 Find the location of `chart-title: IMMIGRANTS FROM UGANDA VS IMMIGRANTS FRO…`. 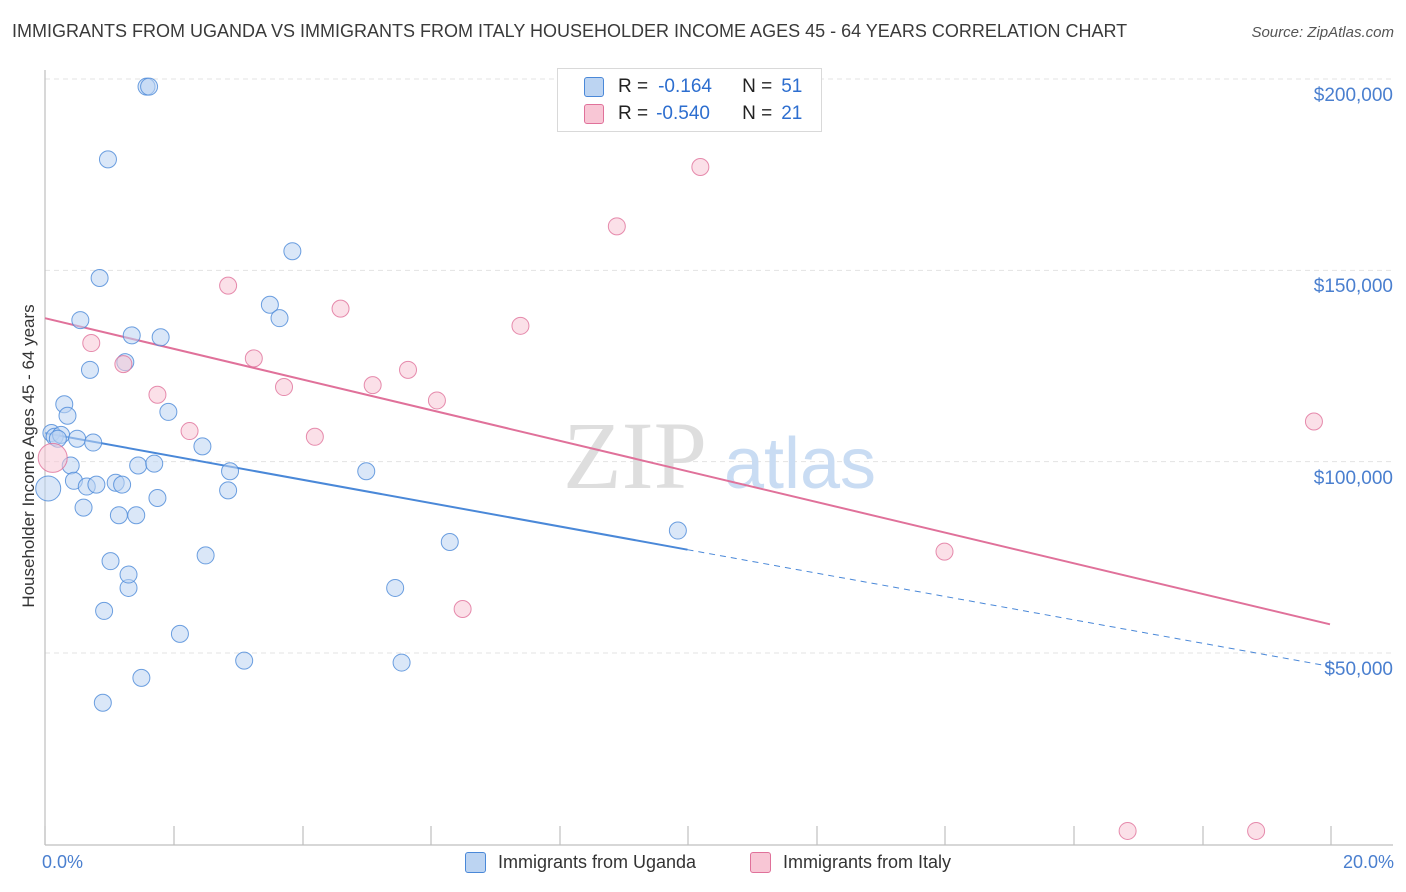

chart-title: IMMIGRANTS FROM UGANDA VS IMMIGRANTS FRO… is located at coordinates (570, 31).